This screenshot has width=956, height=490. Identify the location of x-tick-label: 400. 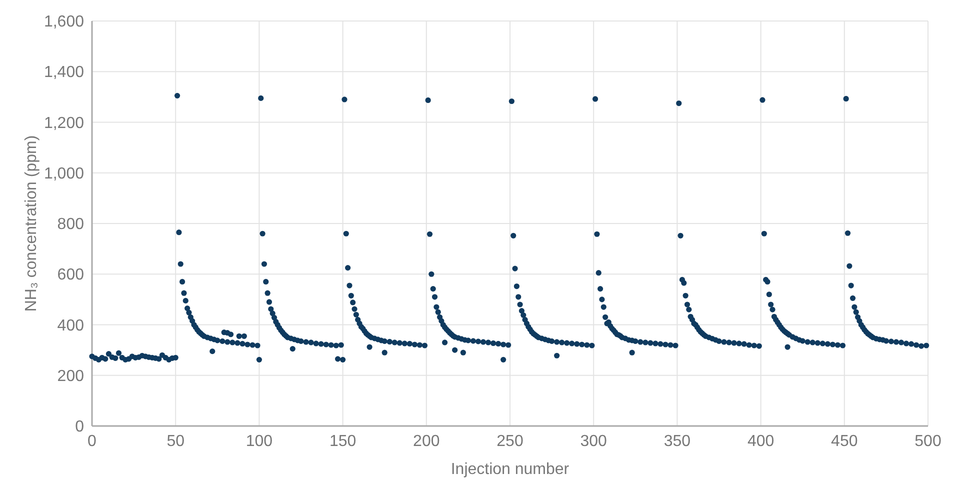
(760, 441).